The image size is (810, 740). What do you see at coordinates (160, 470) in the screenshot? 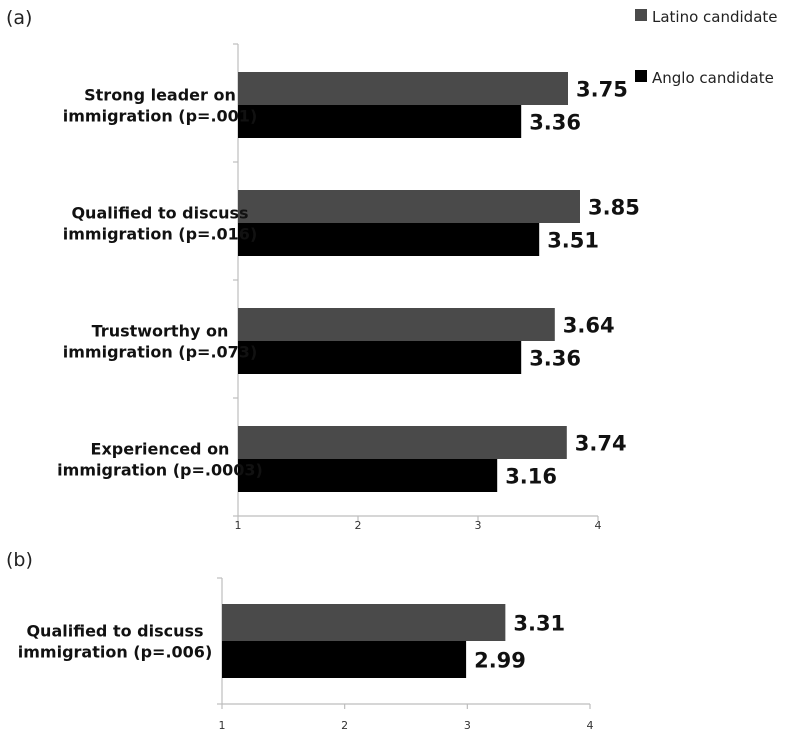
I see `category-label: immigration (p=.0003)` at bounding box center [160, 470].